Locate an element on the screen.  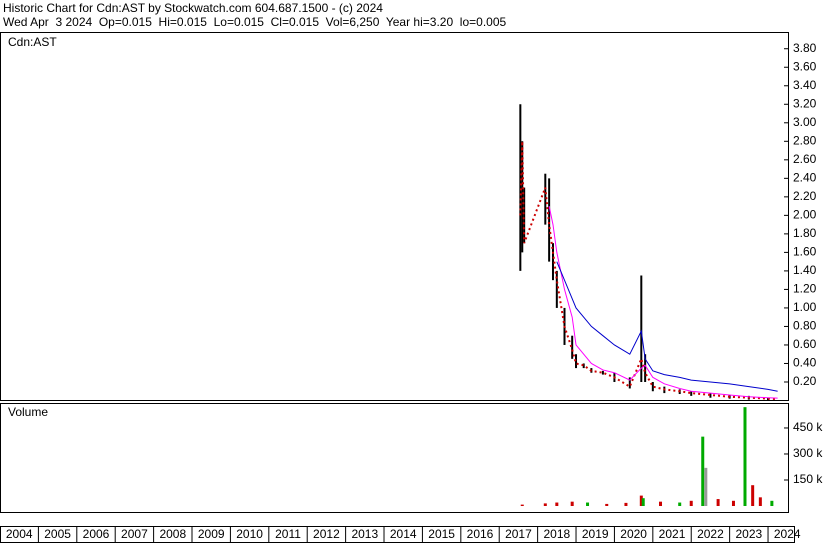
x-tick-label: 2005 is located at coordinates (57, 534).